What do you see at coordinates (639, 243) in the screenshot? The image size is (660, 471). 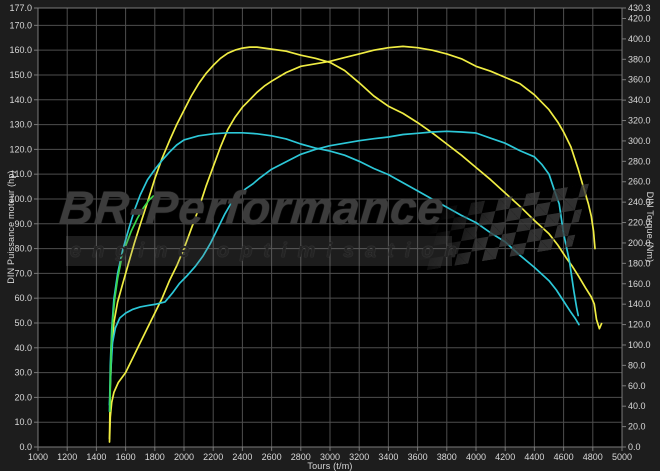 I see `y-right-tick-label: 200.0` at bounding box center [639, 243].